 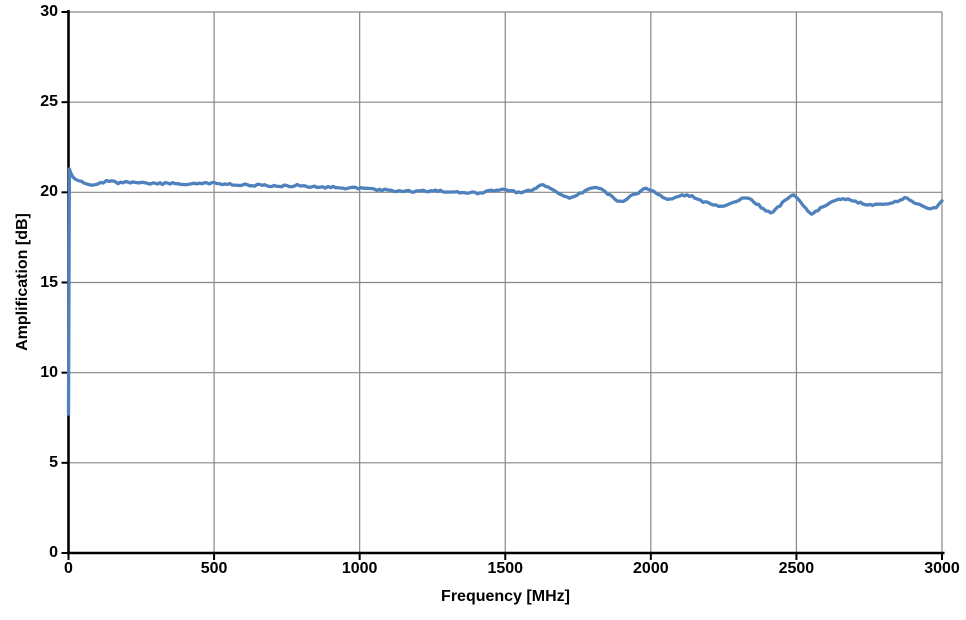 What do you see at coordinates (359, 568) in the screenshot?
I see `x-tick-label: 1000` at bounding box center [359, 568].